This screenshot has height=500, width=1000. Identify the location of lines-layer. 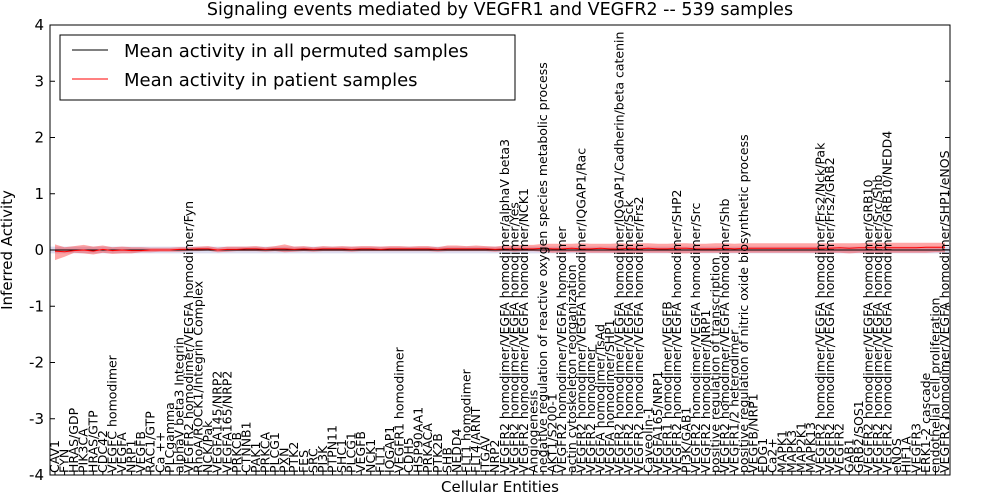
(499, 249).